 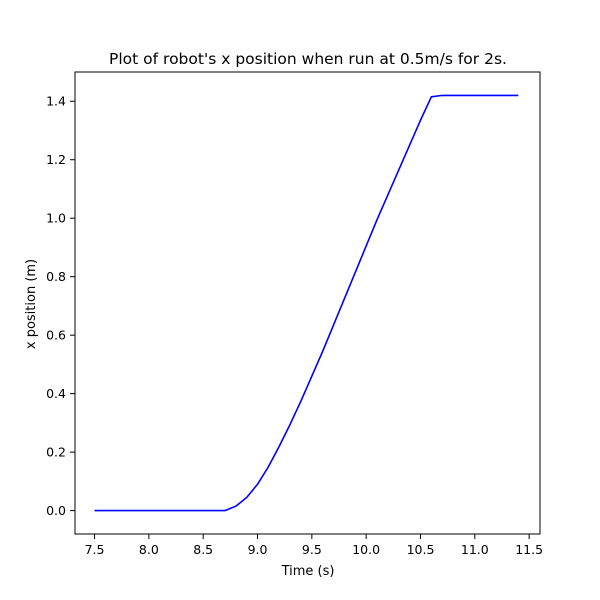 What do you see at coordinates (475, 549) in the screenshot?
I see `x-tick-label: 11.0` at bounding box center [475, 549].